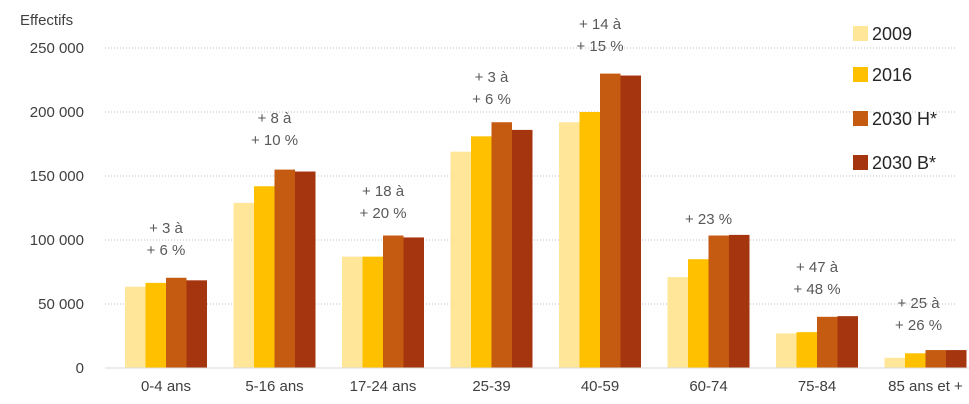  I want to click on annotation-text: + 25 à, so click(918, 303).